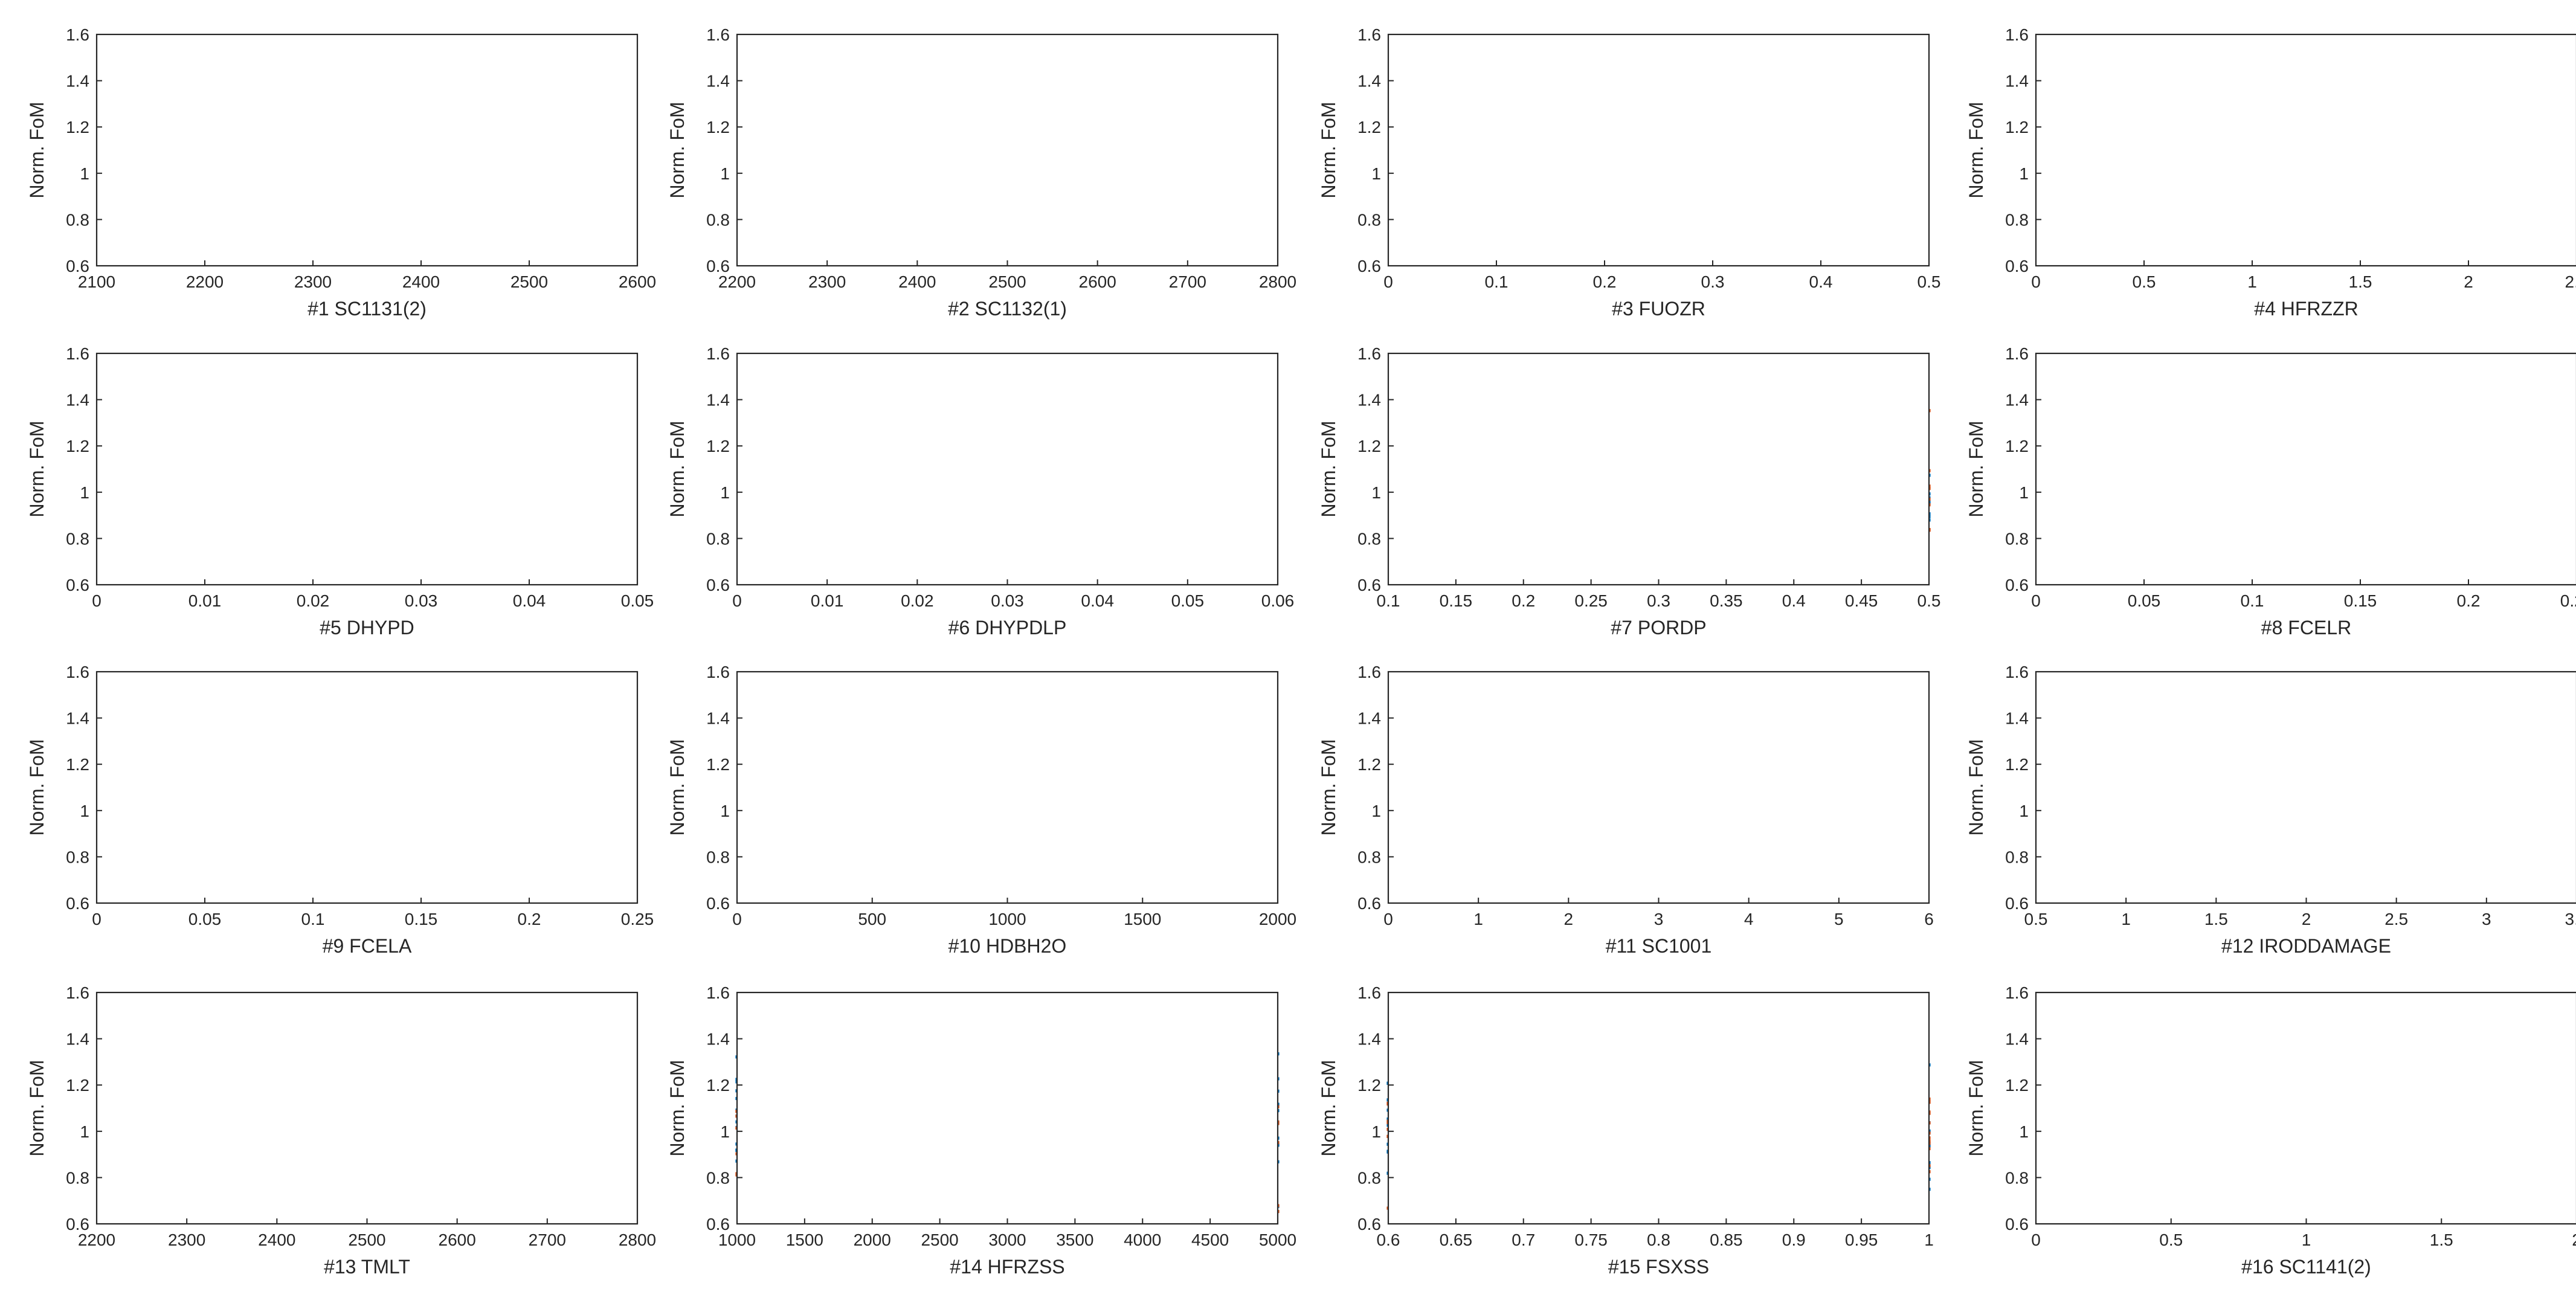 The image size is (2576, 1306). Describe the element at coordinates (1007, 628) in the screenshot. I see `x-axis-label: #6 DHYPDLP` at that location.